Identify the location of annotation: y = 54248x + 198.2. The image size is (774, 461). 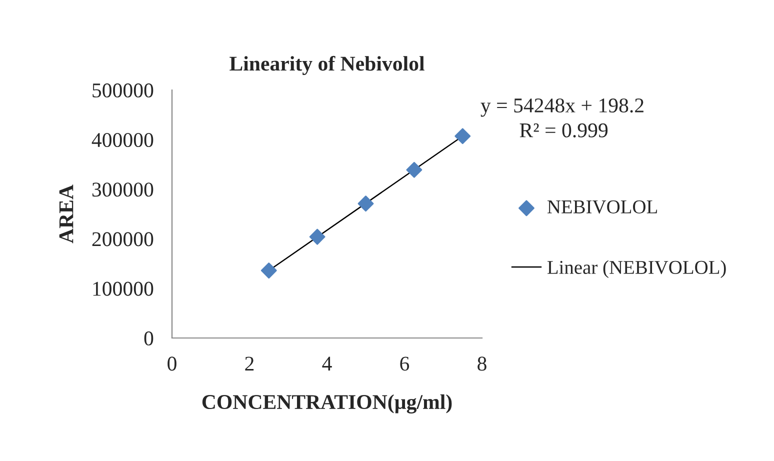
(562, 107).